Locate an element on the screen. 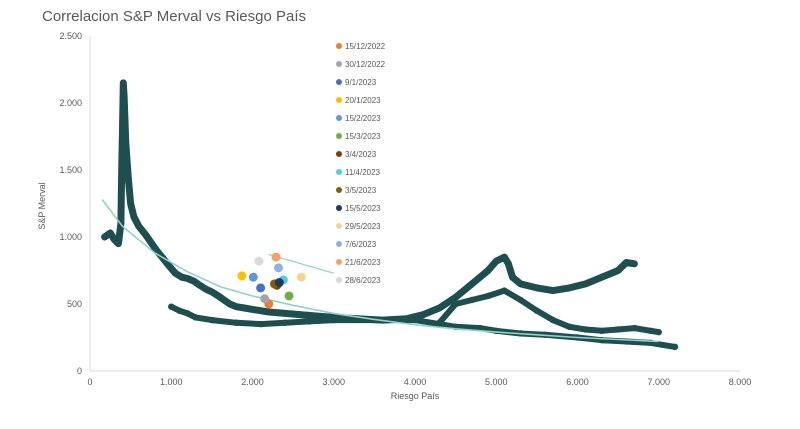  x-tick-label: 0 is located at coordinates (89, 382).